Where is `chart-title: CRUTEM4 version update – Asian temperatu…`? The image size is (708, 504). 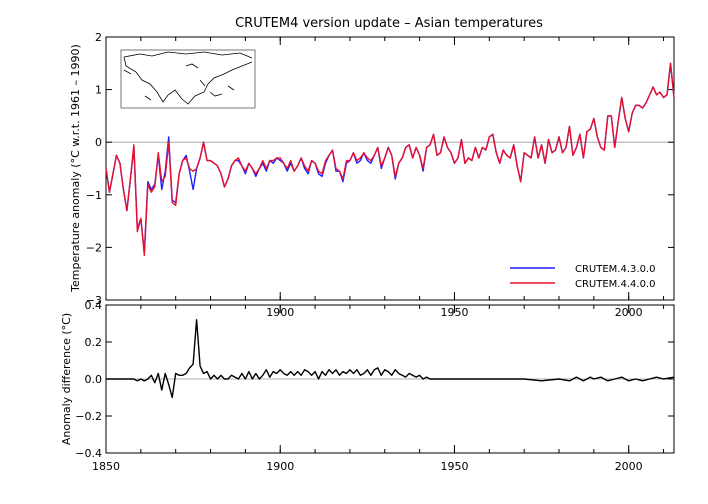 chart-title: CRUTEM4 version update – Asian temperatu… is located at coordinates (389, 23).